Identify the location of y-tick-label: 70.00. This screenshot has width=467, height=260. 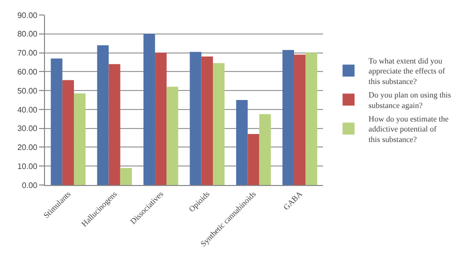
(27, 53).